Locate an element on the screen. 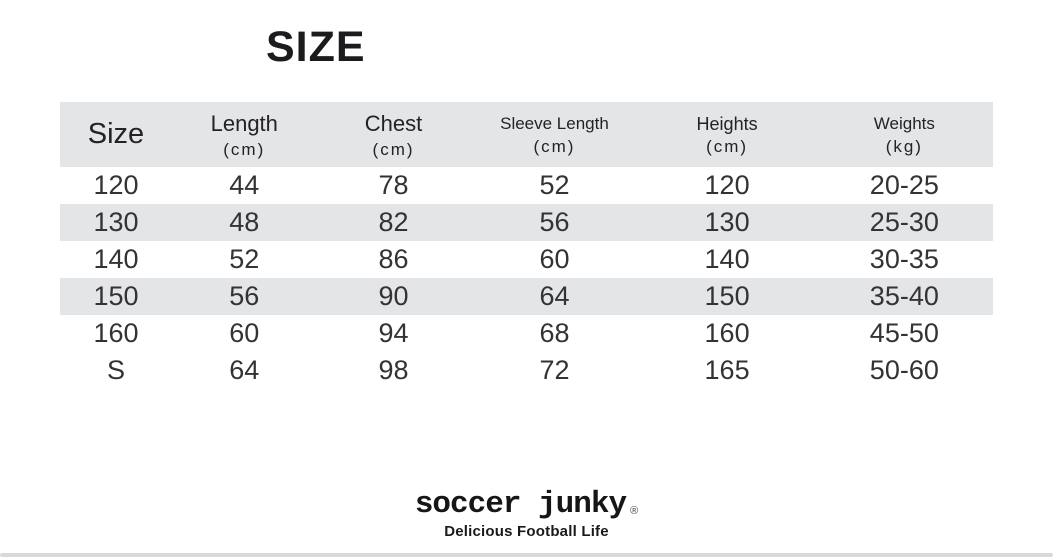  column-header-sleeve-length: Sleeve Length (cm) is located at coordinates (555, 134).